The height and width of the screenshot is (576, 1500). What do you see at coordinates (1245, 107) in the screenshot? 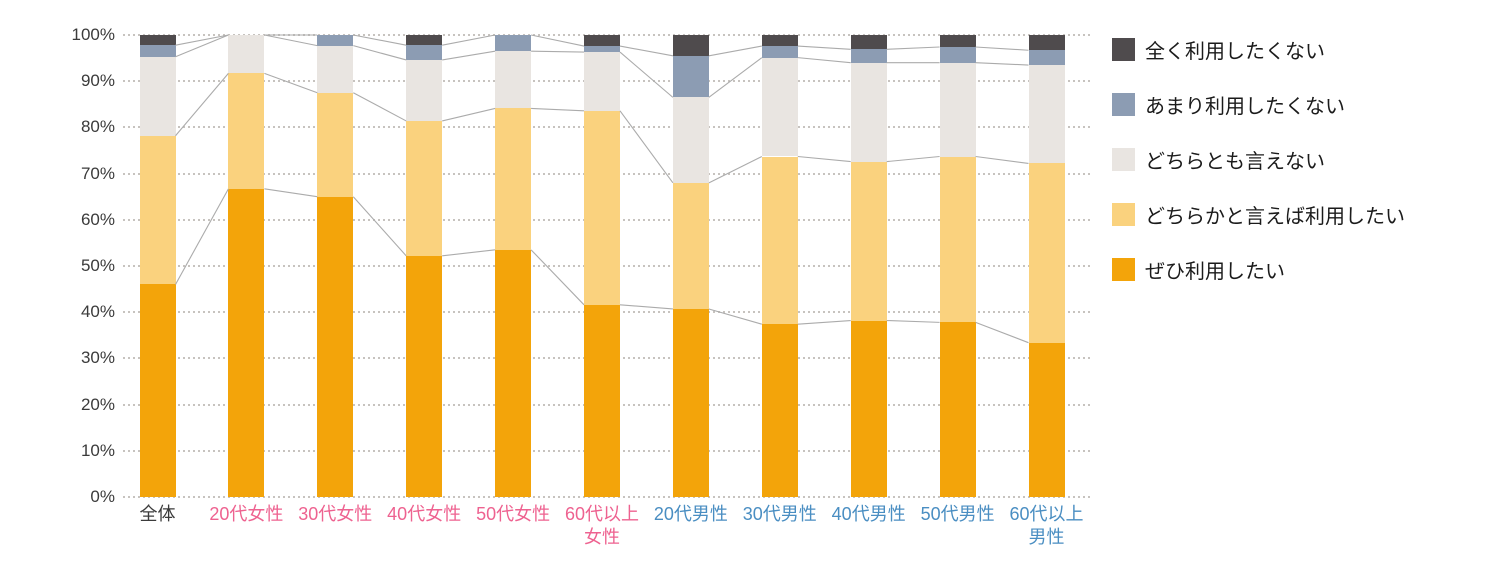
I see `legend-label: あまり利用したくない` at bounding box center [1245, 107].